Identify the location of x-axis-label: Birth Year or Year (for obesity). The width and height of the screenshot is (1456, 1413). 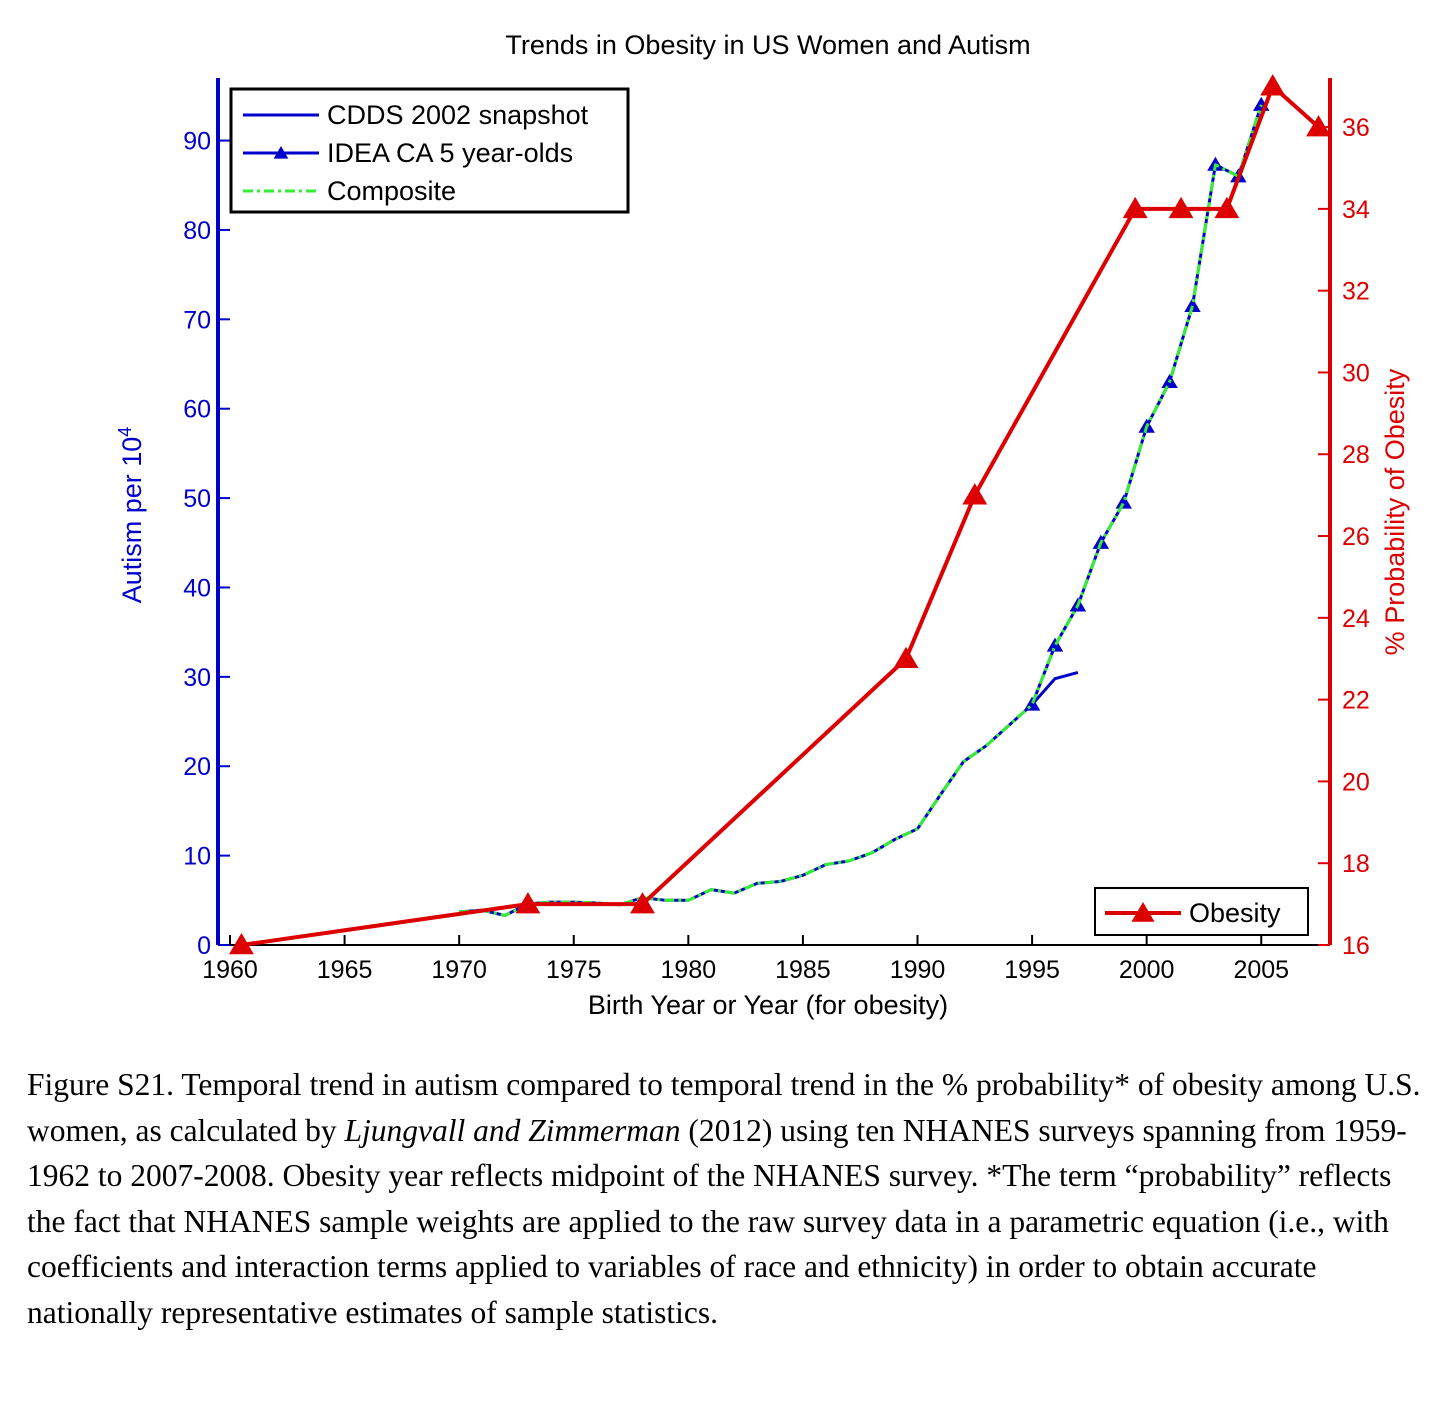
(768, 1005).